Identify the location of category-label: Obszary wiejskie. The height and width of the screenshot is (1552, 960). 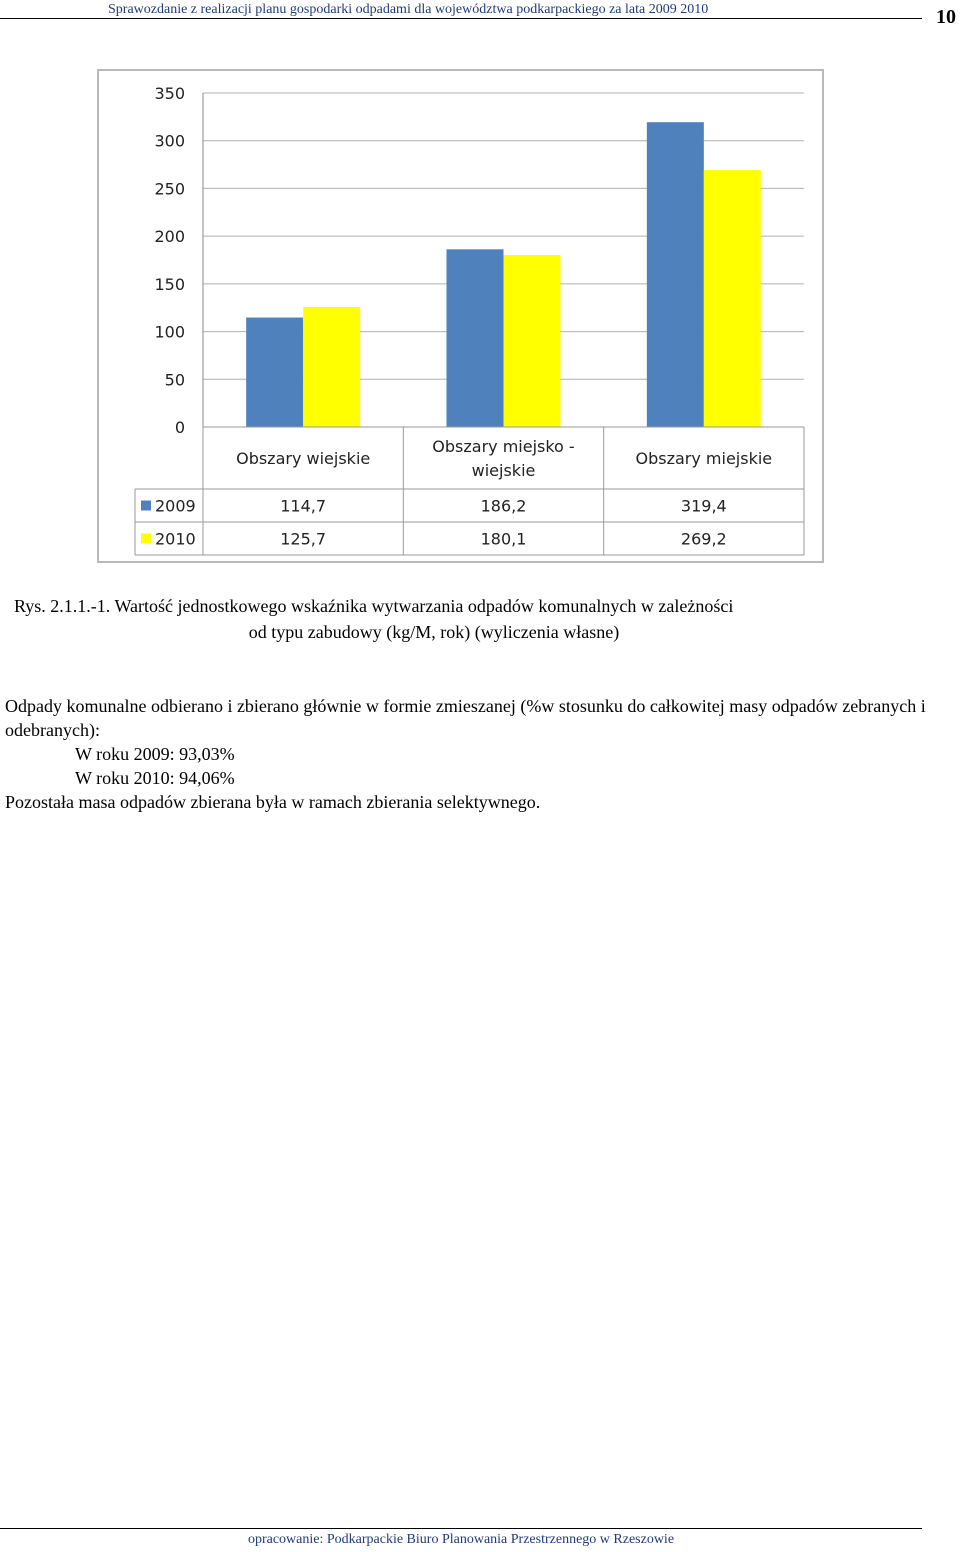
(303, 458).